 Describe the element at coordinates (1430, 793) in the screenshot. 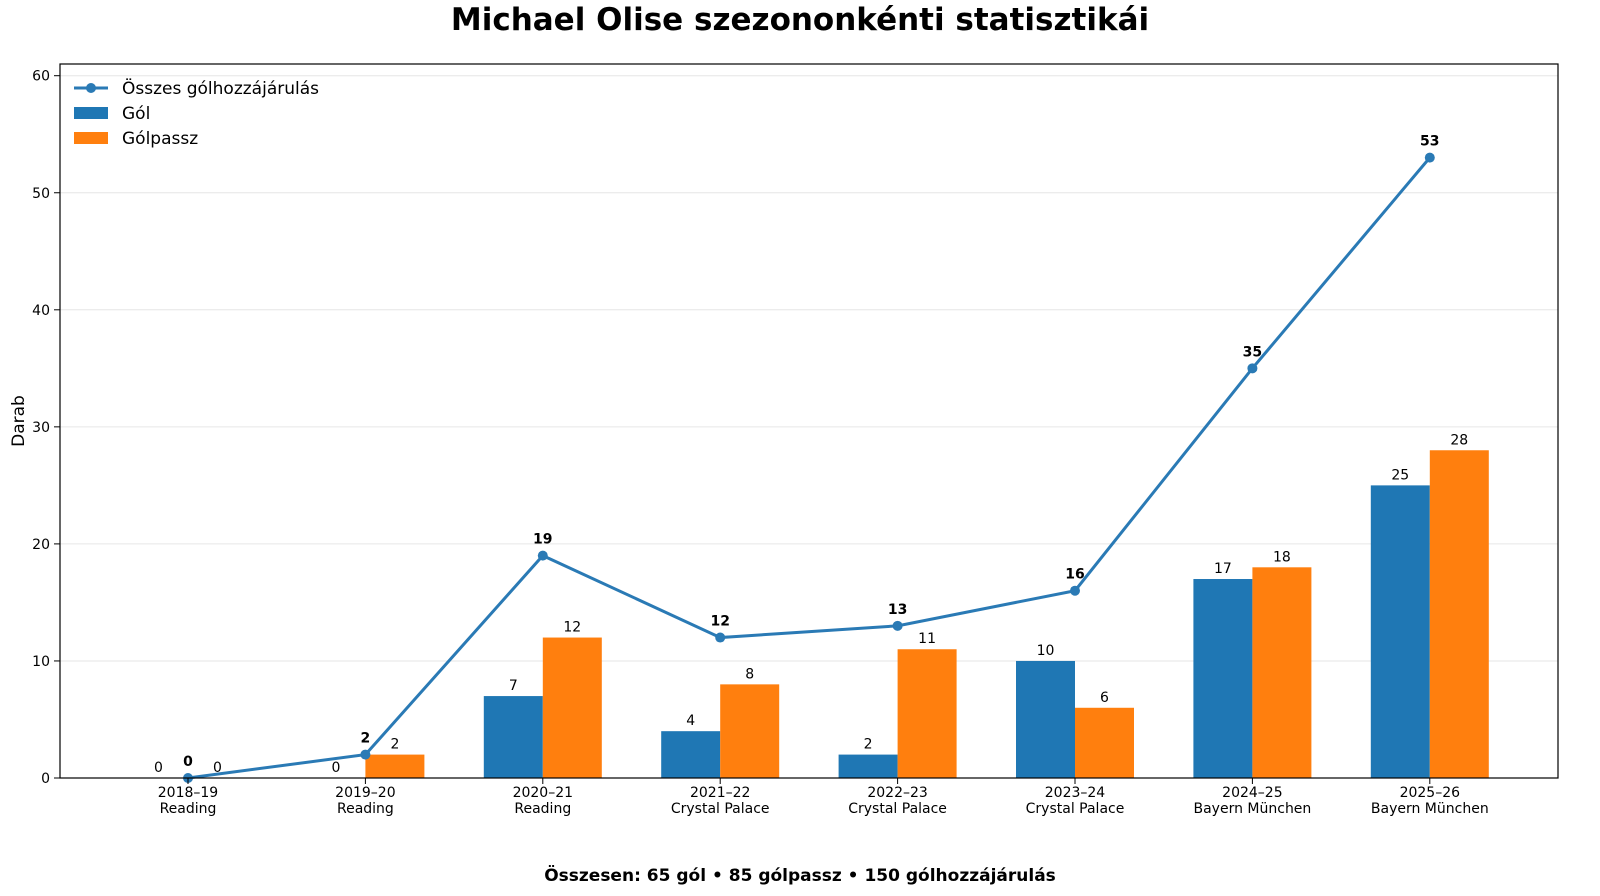

I see `x-tick-season: 2025–26` at that location.